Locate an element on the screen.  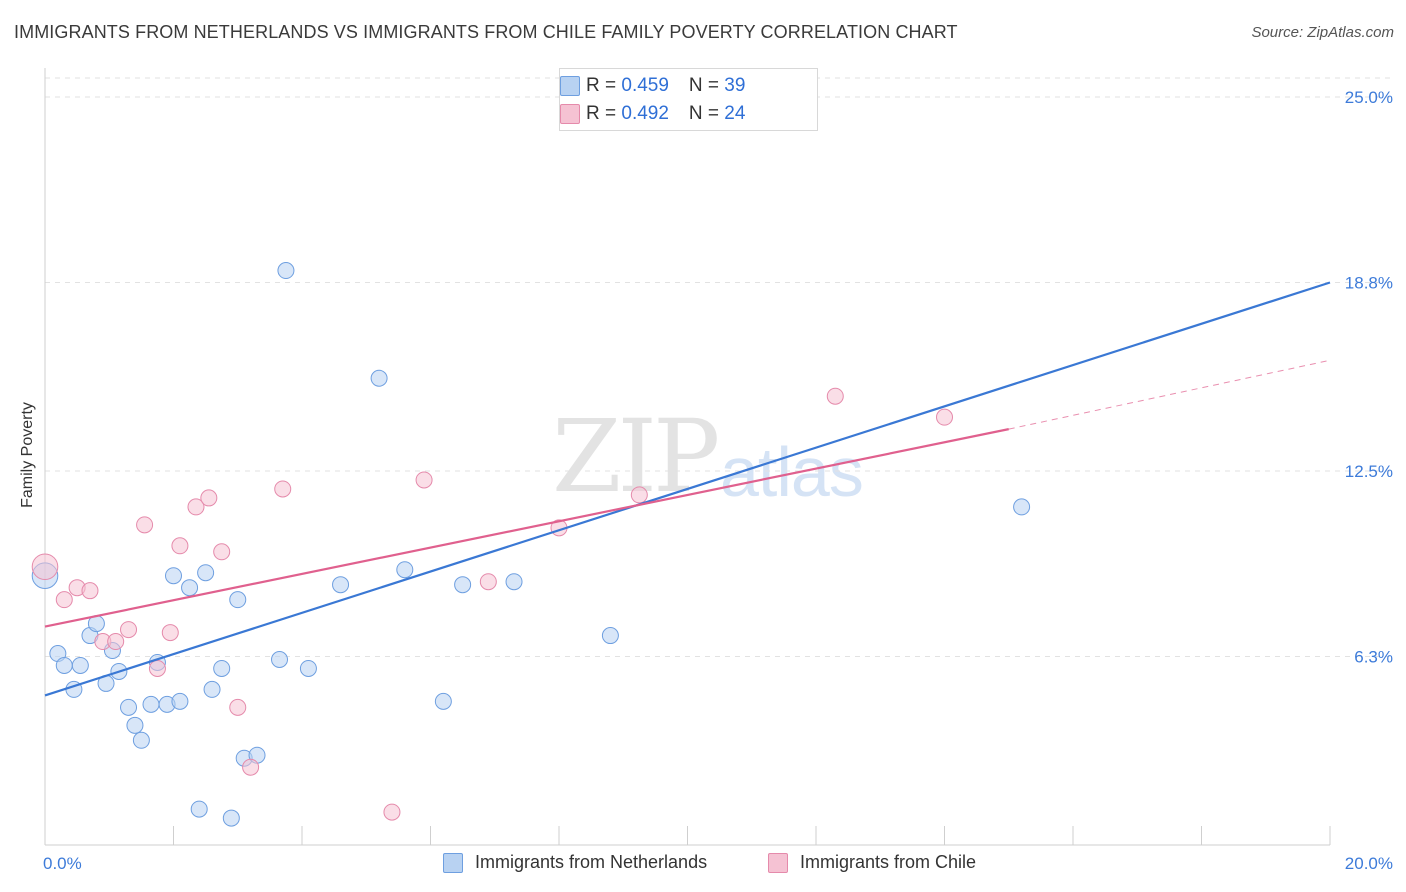
y-tick-label: 25.0% is located at coordinates (1369, 97).